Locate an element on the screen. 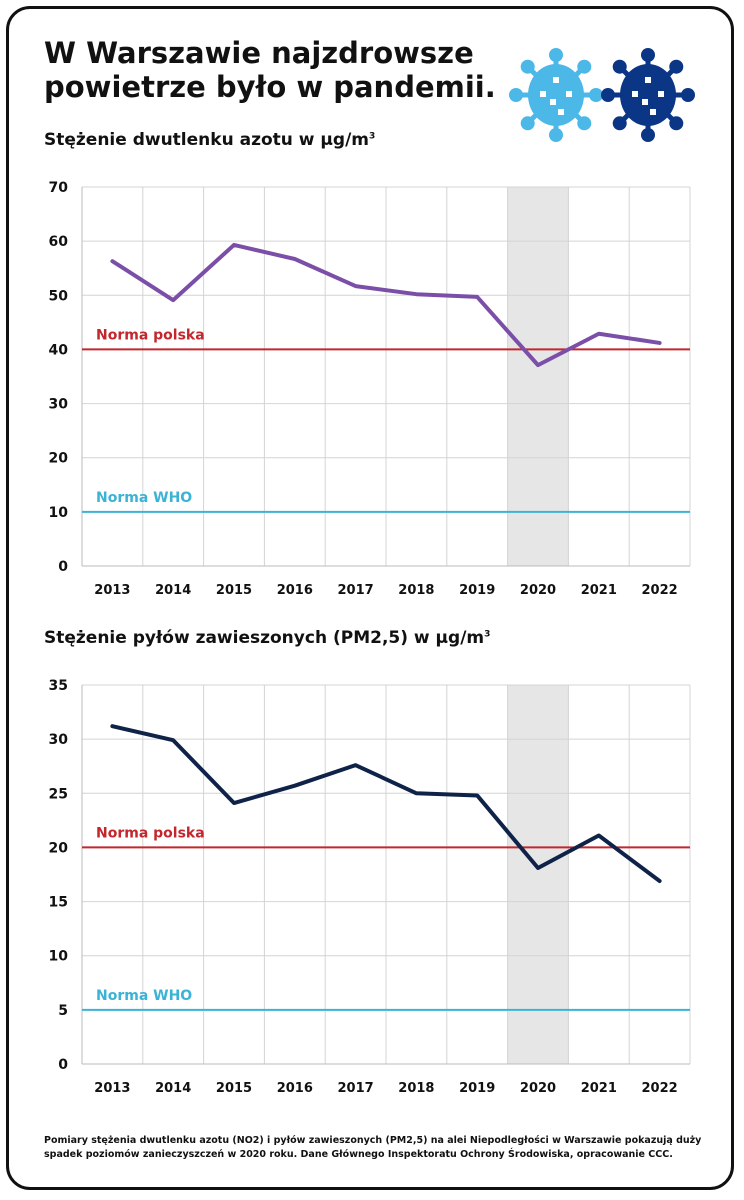 Image resolution: width=744 pixels, height=1200 pixels. chart-1-title: Stężenie dwutlenku azotu w µg/m3 is located at coordinates (209, 140).